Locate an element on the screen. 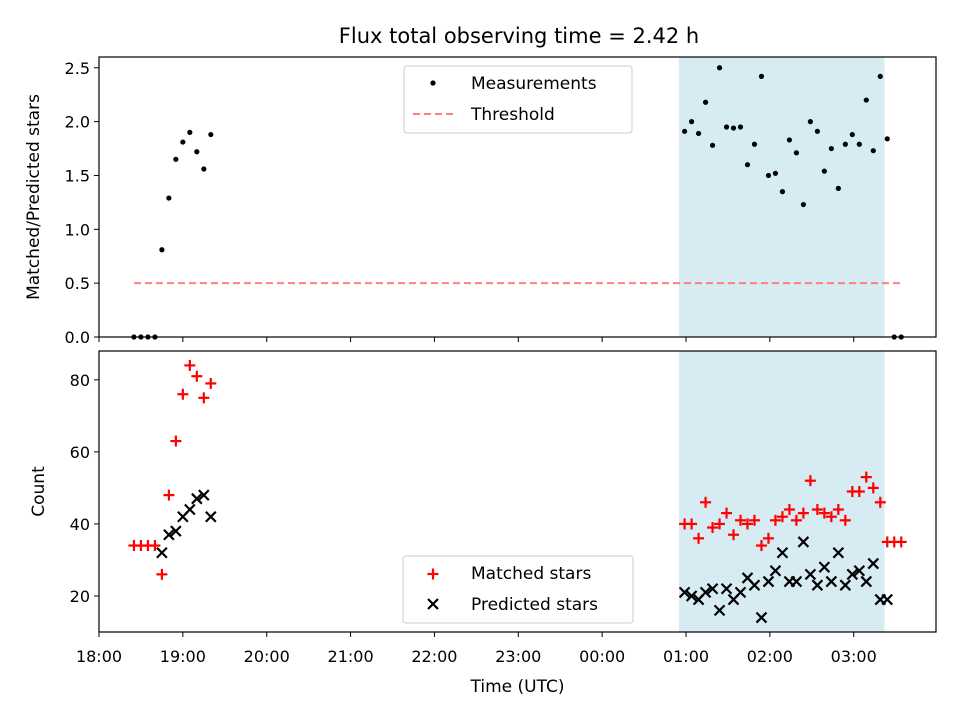  x-tick-label: 22:00 is located at coordinates (434, 656).